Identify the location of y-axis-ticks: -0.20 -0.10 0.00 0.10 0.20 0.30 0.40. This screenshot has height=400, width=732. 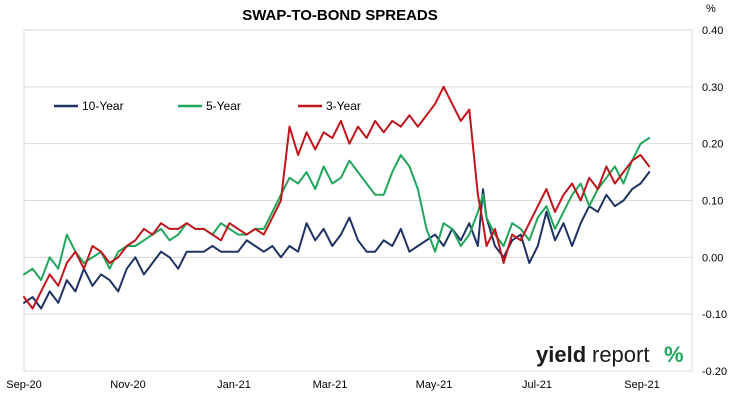
(714, 201).